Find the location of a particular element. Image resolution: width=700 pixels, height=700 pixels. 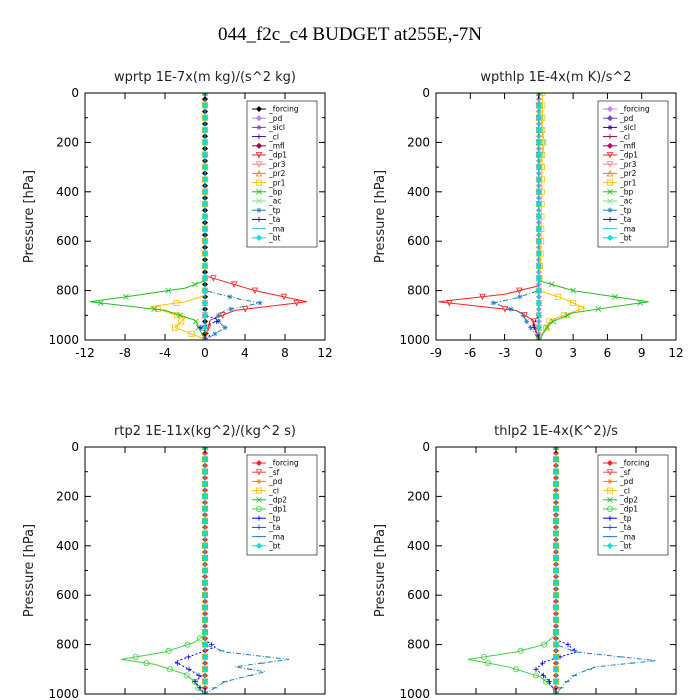

series-line-ma is located at coordinates (606, 570).